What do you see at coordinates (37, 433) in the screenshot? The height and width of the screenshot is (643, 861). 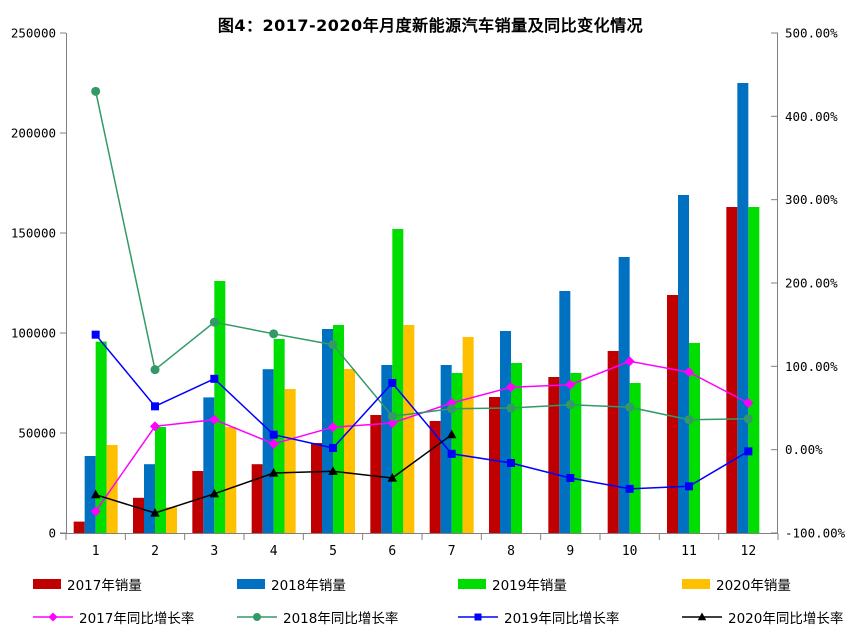 I see `left-axis-tick-label: 50000` at bounding box center [37, 433].